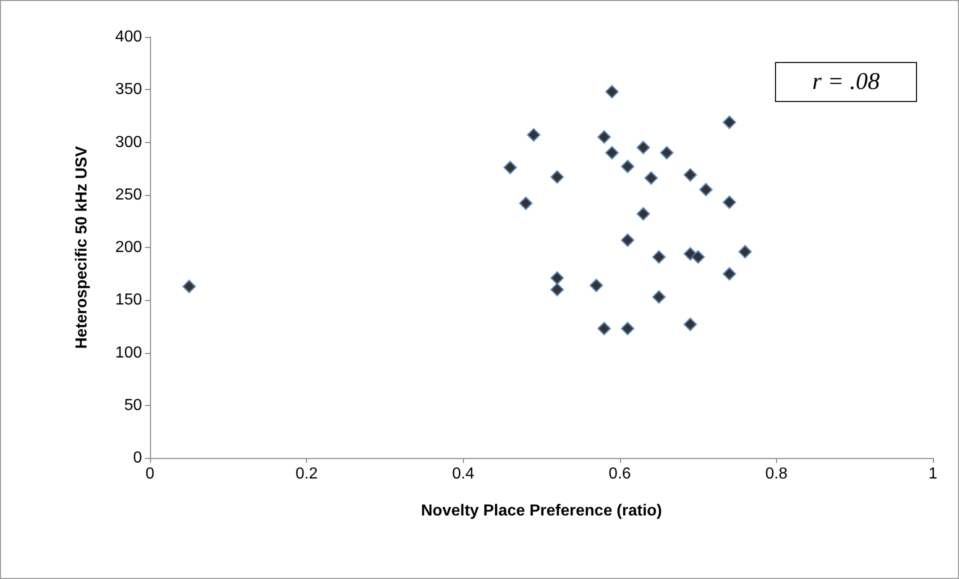 Image resolution: width=959 pixels, height=579 pixels. Describe the element at coordinates (776, 474) in the screenshot. I see `x-tick-label: 0.8` at that location.